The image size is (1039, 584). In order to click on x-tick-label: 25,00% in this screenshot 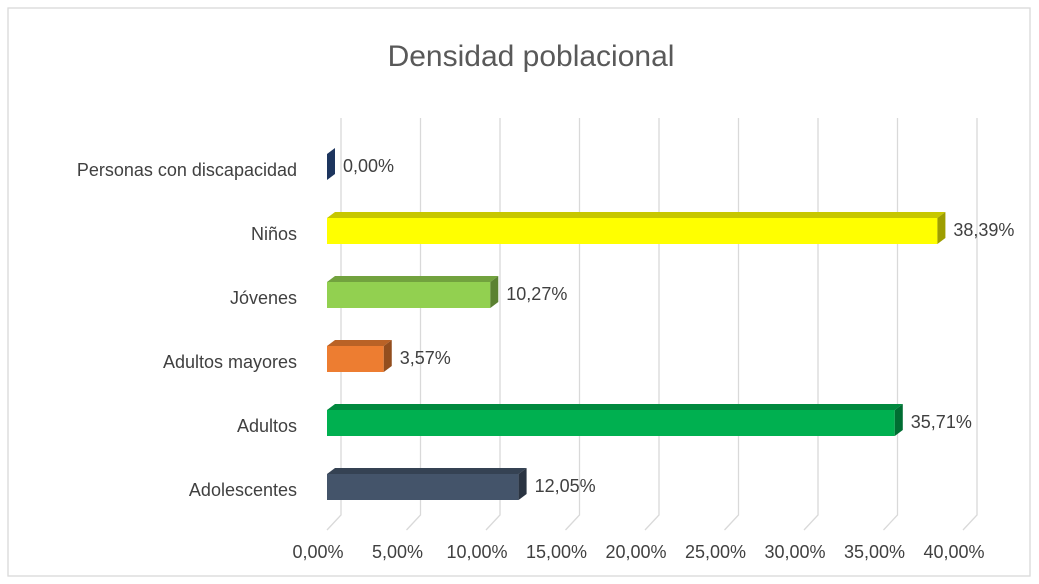, I will do `click(715, 552)`.